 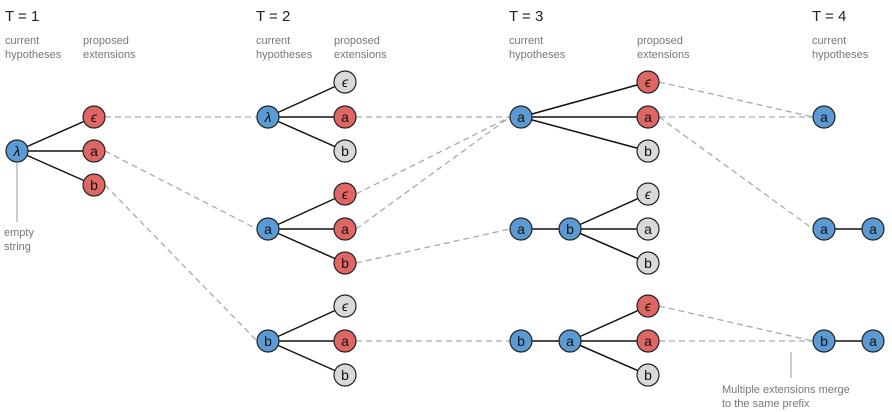 I want to click on current-hypotheses-label-t3: current hypotheses, so click(x=537, y=48).